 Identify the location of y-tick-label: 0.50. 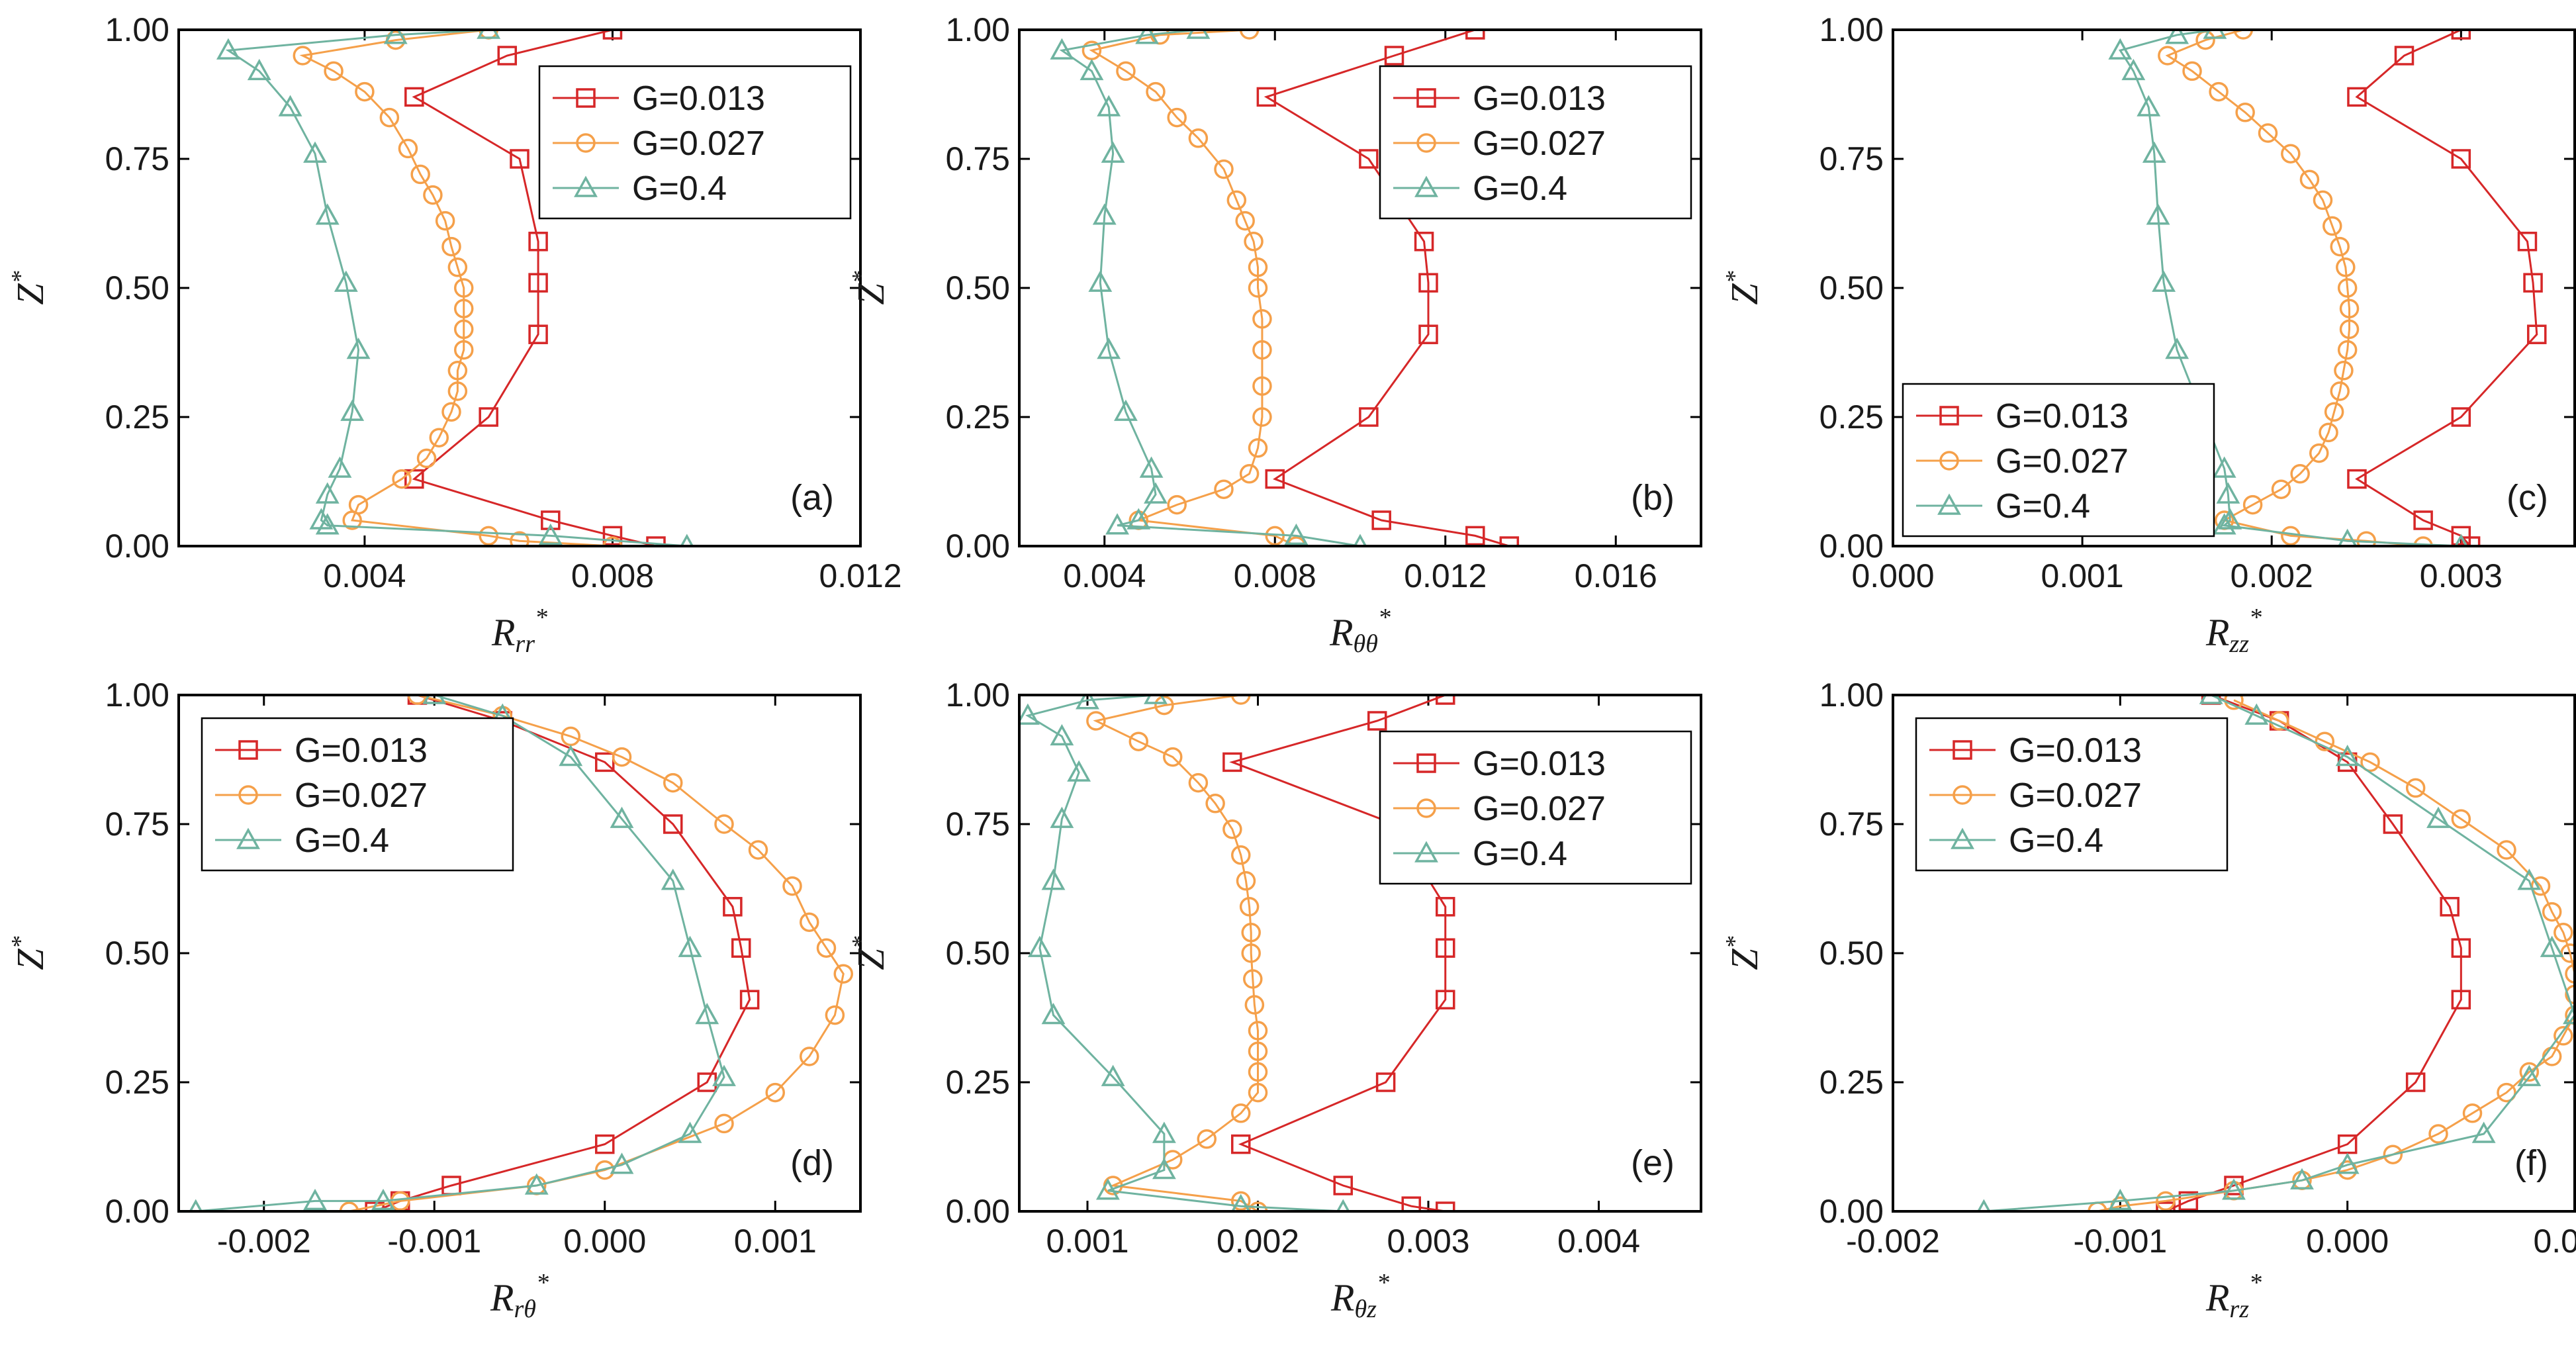
(978, 287).